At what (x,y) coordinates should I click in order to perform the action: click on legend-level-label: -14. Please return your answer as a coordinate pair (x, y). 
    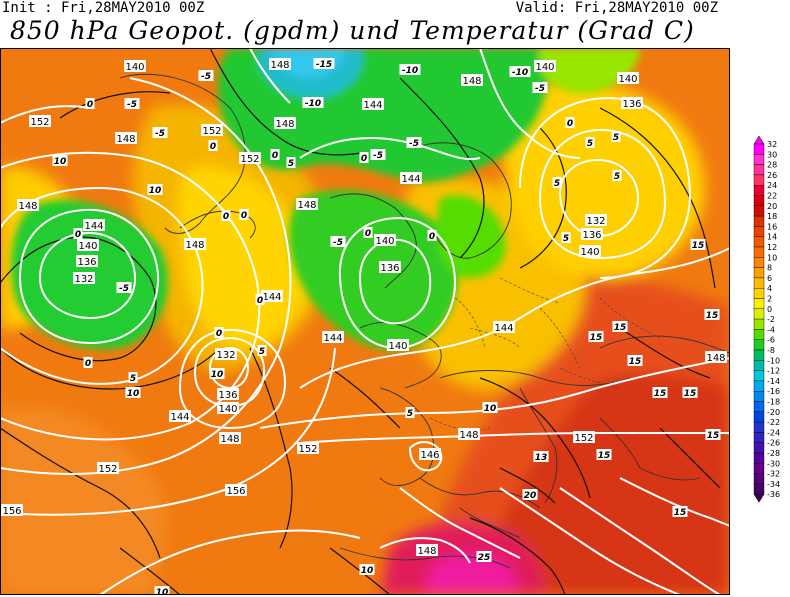
    Looking at the image, I should click on (773, 381).